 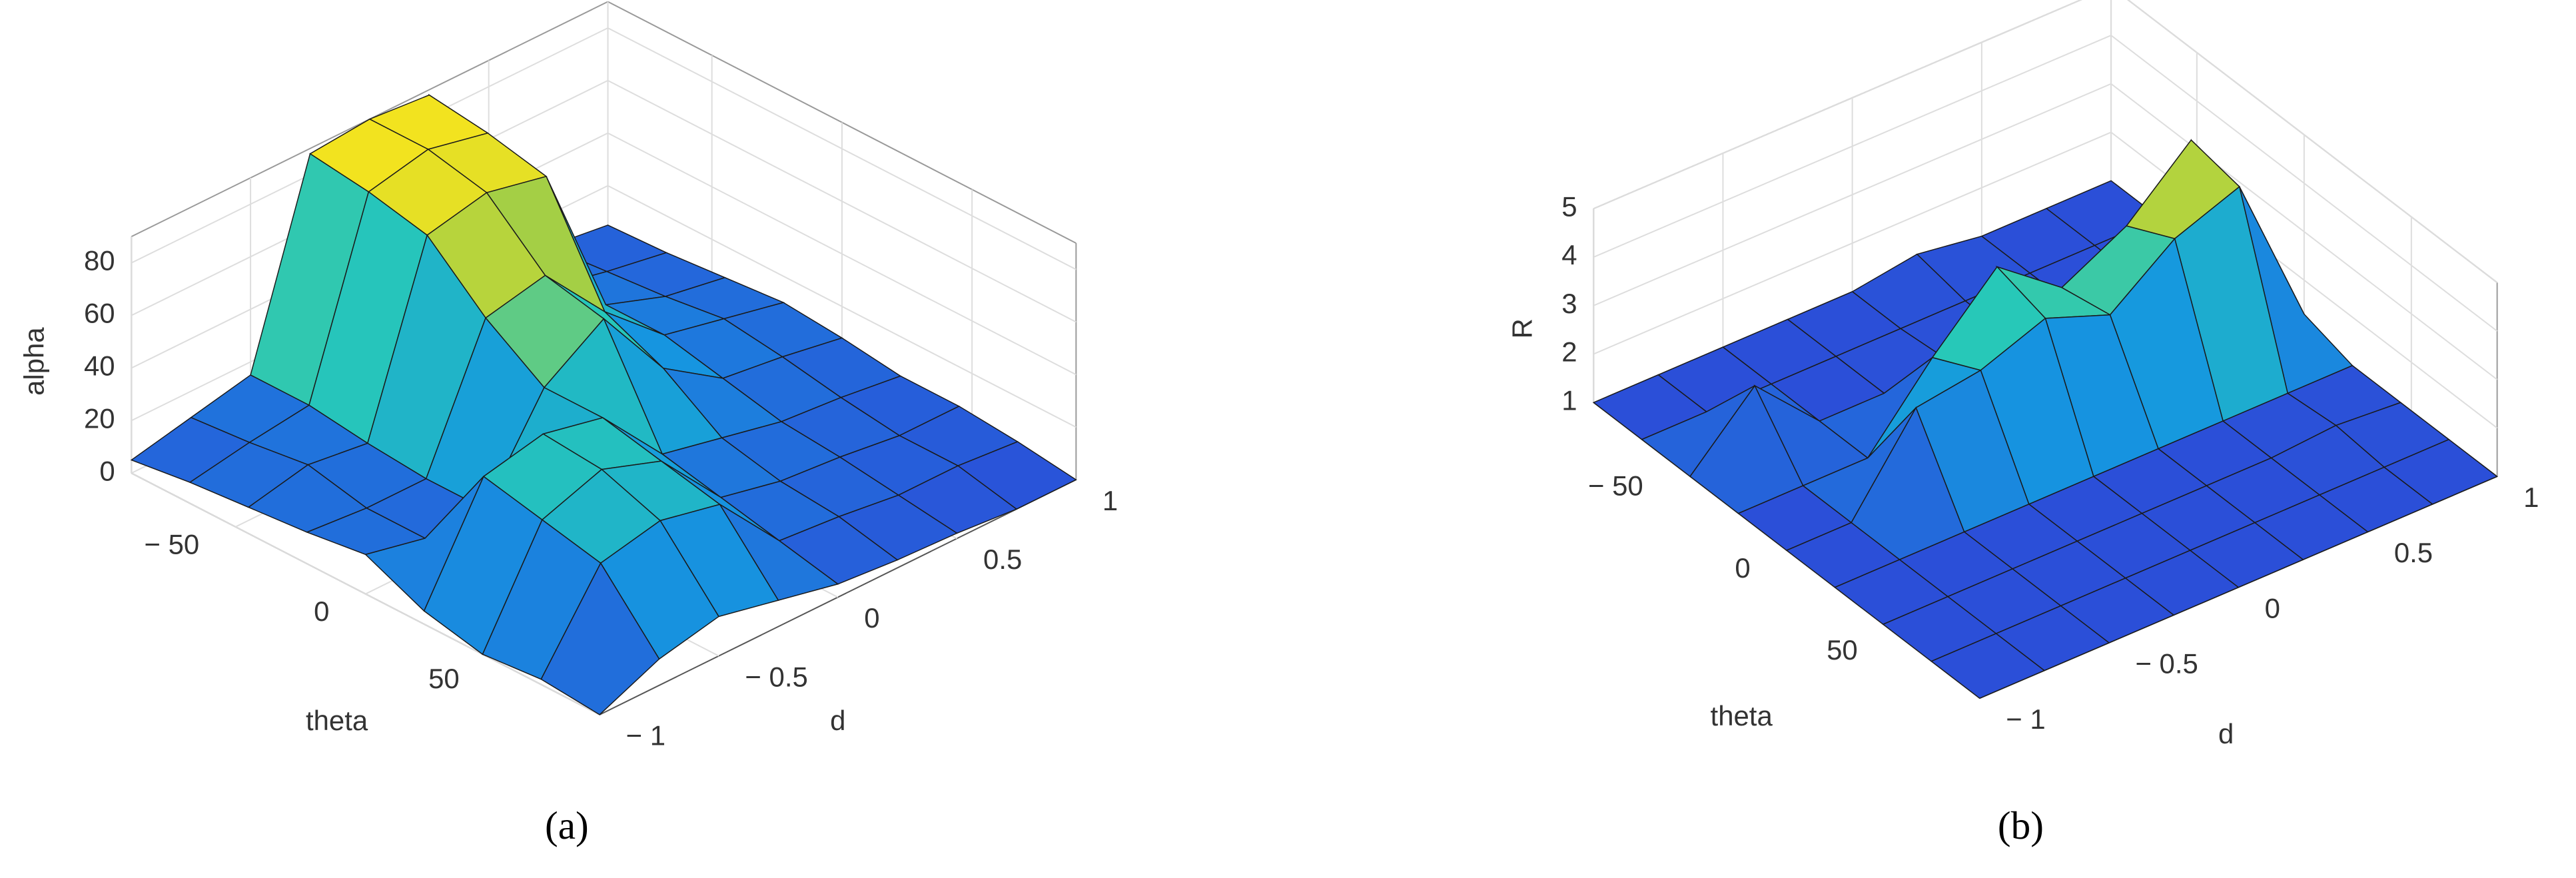 I want to click on z-axis-label: R, so click(x=1523, y=328).